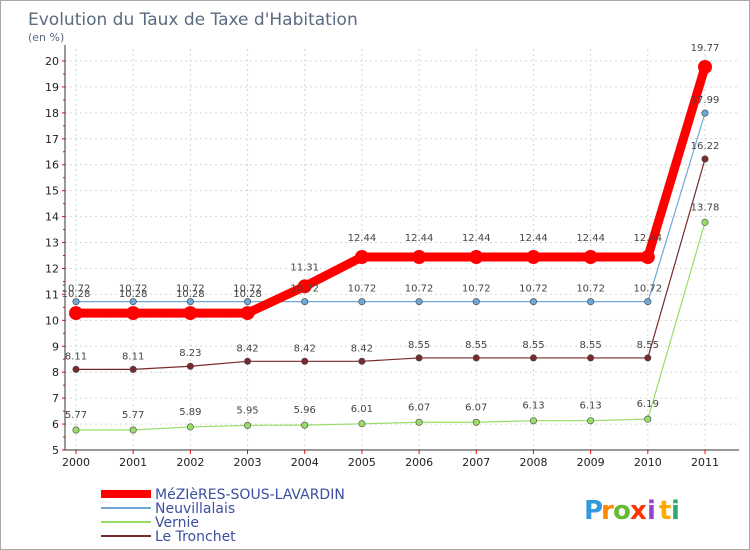 This screenshot has width=750, height=550. I want to click on legend-label: MéZIèRES-SOUS-LAVARDIN, so click(250, 495).